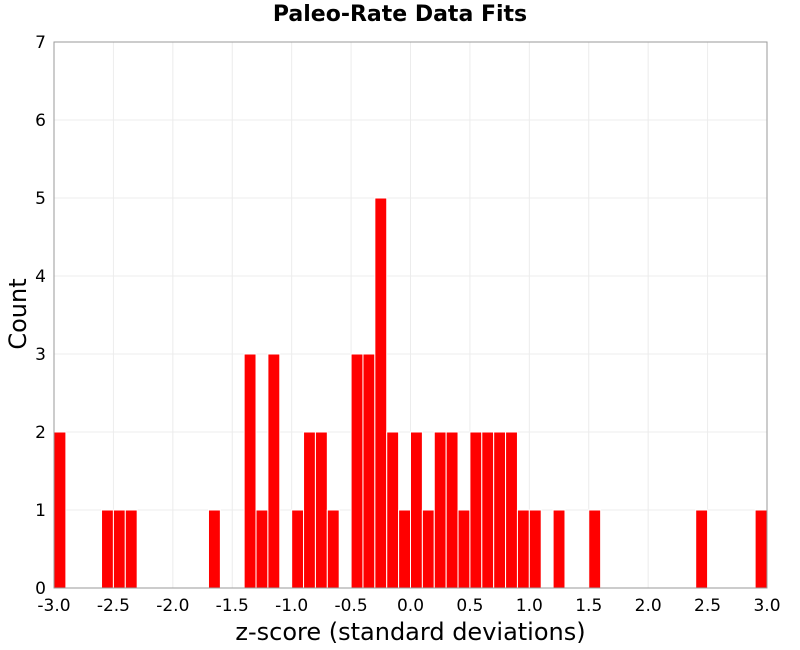 This screenshot has height=650, width=800. What do you see at coordinates (350, 606) in the screenshot?
I see `x-tick-label: -0.5` at bounding box center [350, 606].